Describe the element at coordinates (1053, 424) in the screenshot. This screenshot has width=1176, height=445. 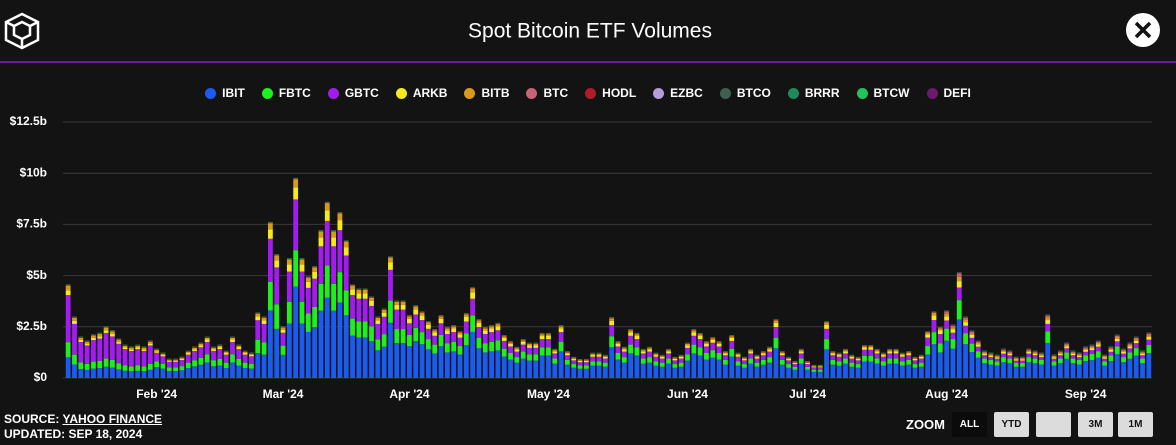
I see `zoom-button` at that location.